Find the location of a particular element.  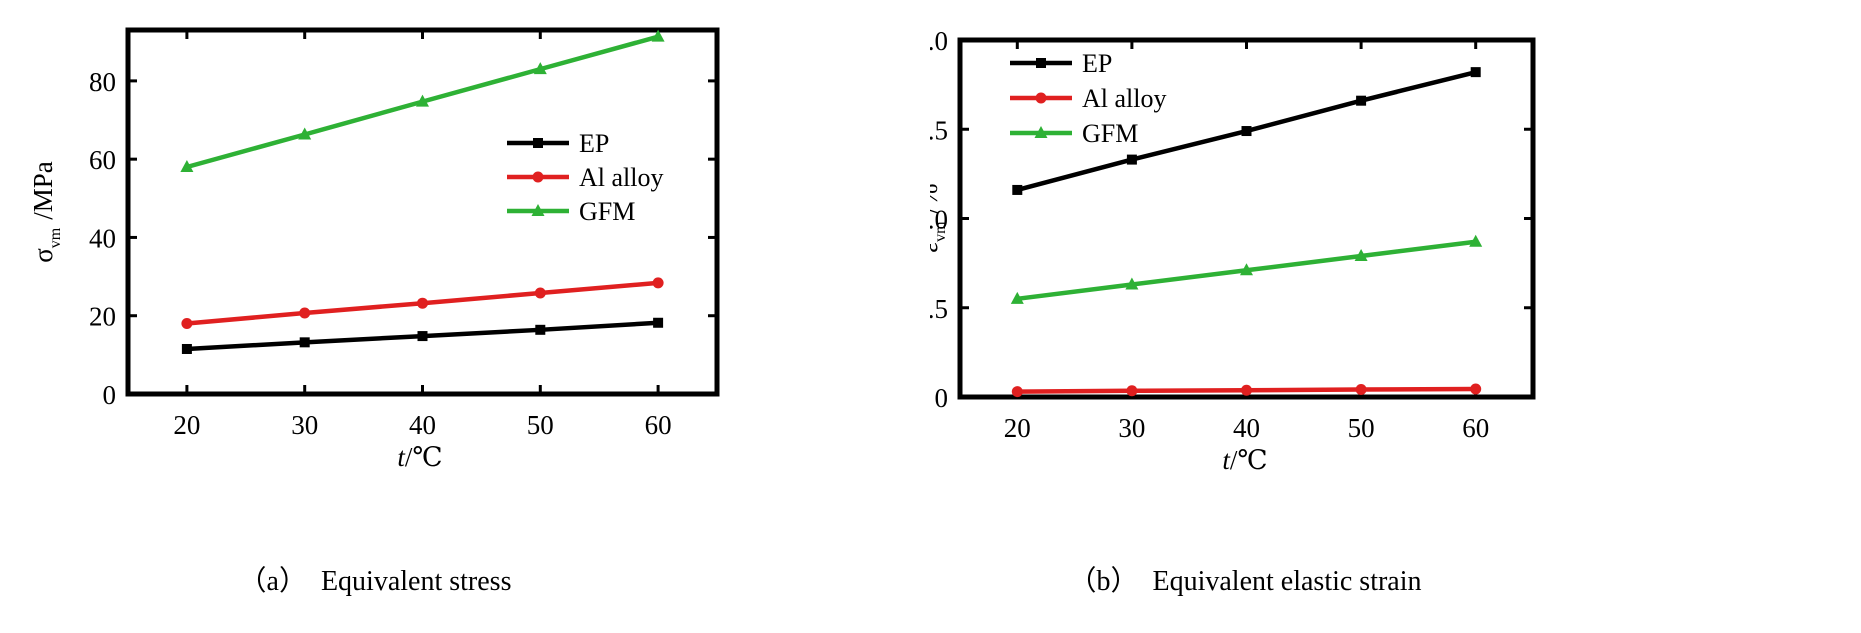

y-tick-label: 60 is located at coordinates (102, 160).